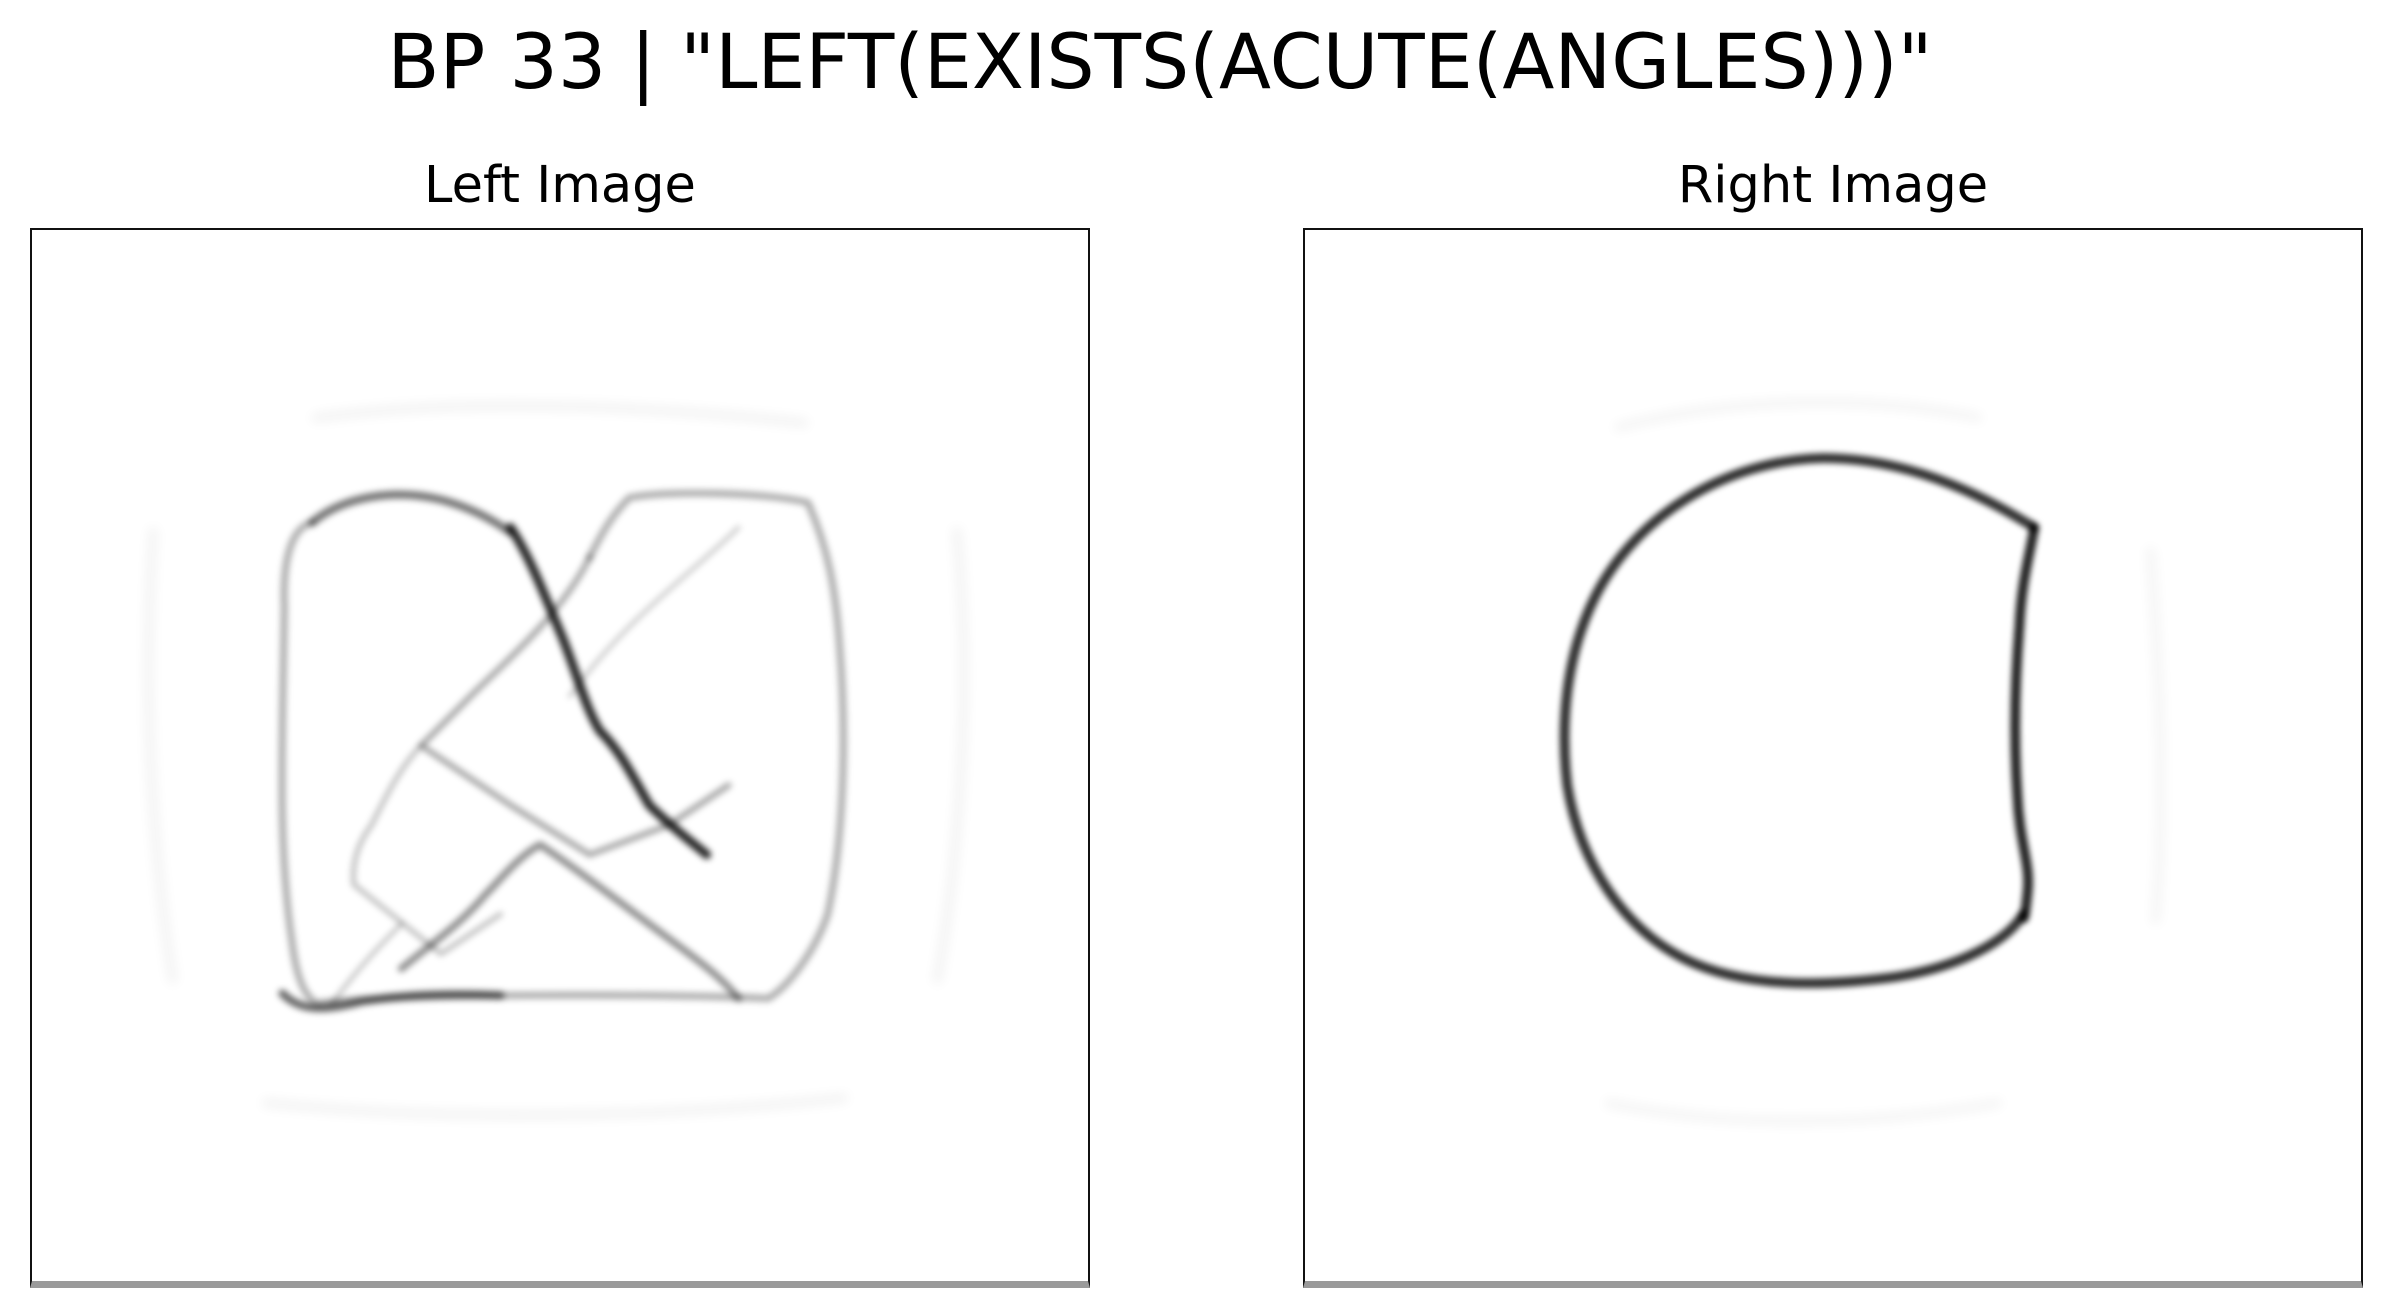 Image resolution: width=2384 pixels, height=1315 pixels. Describe the element at coordinates (1833, 186) in the screenshot. I see `right-panel-title: Right Image` at that location.